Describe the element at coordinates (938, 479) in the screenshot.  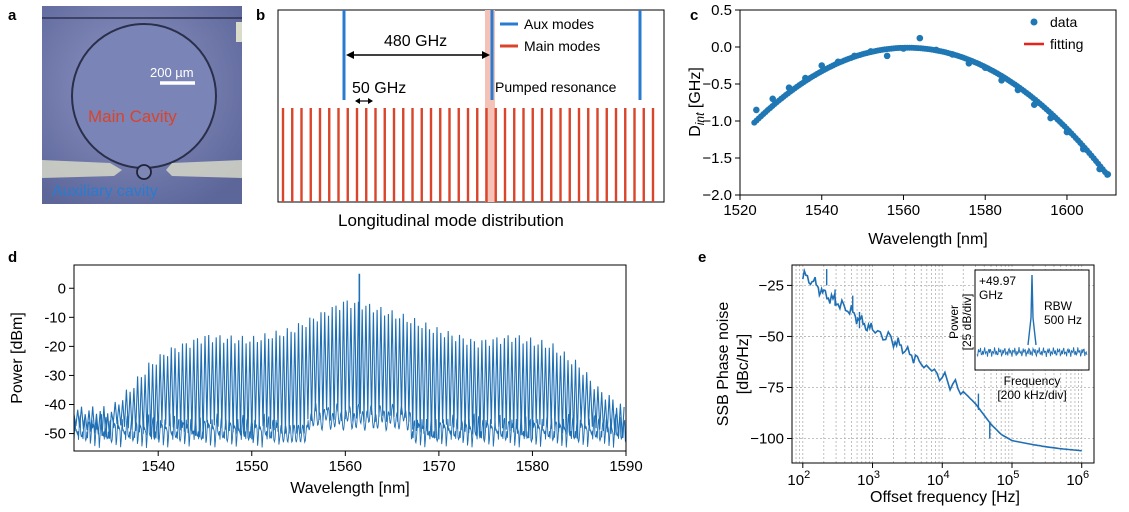
I see `x-tick-label: 10⁴` at that location.